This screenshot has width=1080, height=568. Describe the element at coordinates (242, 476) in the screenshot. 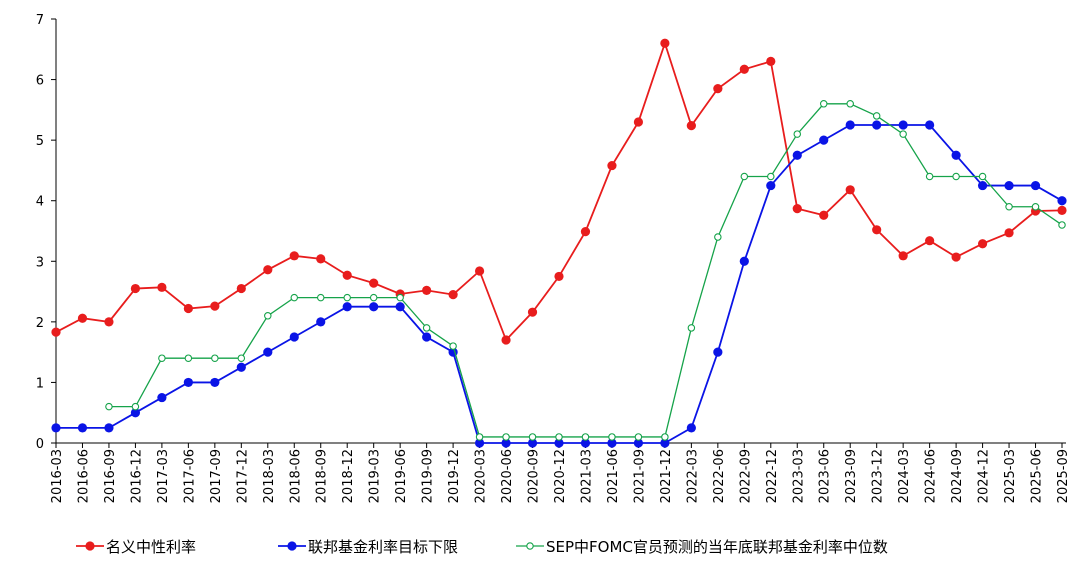

I see `x-tick-label: 2017-12` at that location.